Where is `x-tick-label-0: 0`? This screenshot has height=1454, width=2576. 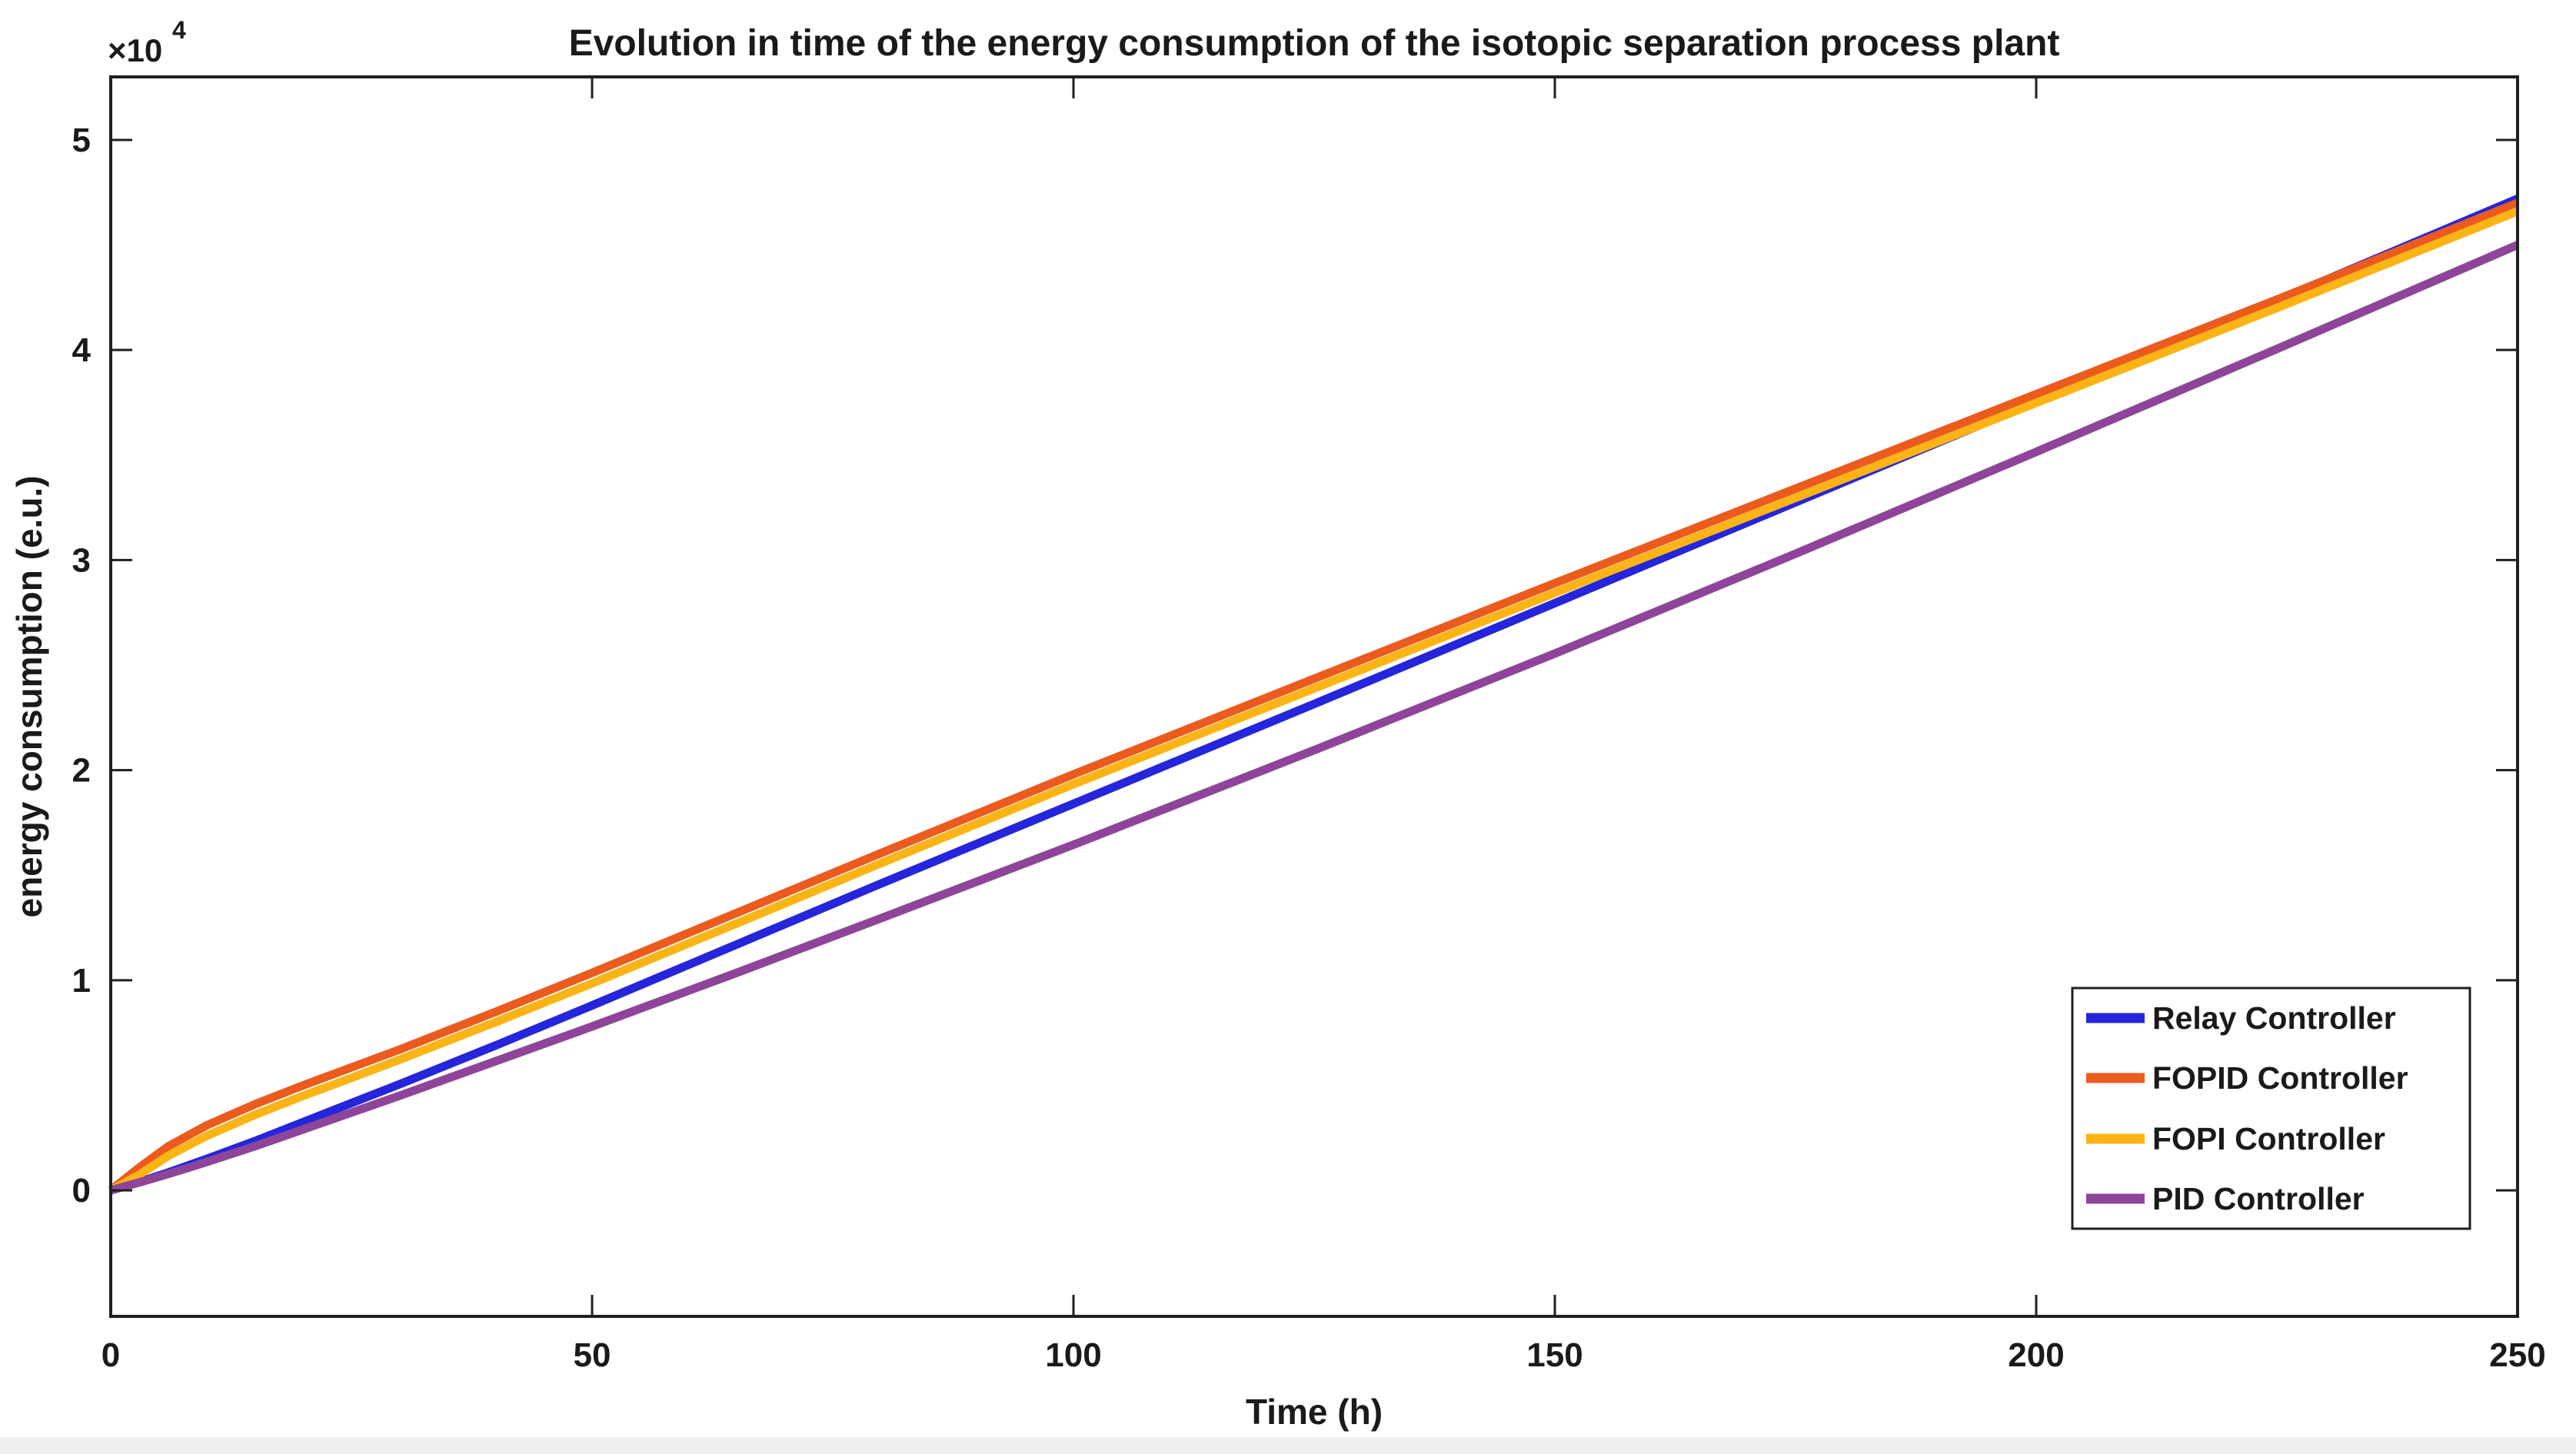 x-tick-label-0: 0 is located at coordinates (111, 1355).